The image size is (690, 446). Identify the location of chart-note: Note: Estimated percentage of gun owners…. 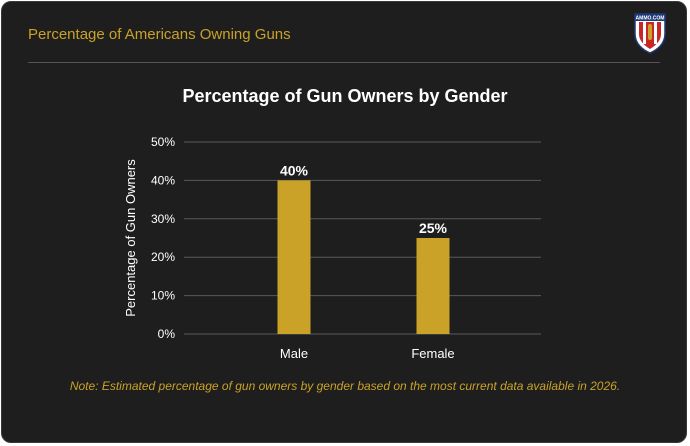
(345, 386).